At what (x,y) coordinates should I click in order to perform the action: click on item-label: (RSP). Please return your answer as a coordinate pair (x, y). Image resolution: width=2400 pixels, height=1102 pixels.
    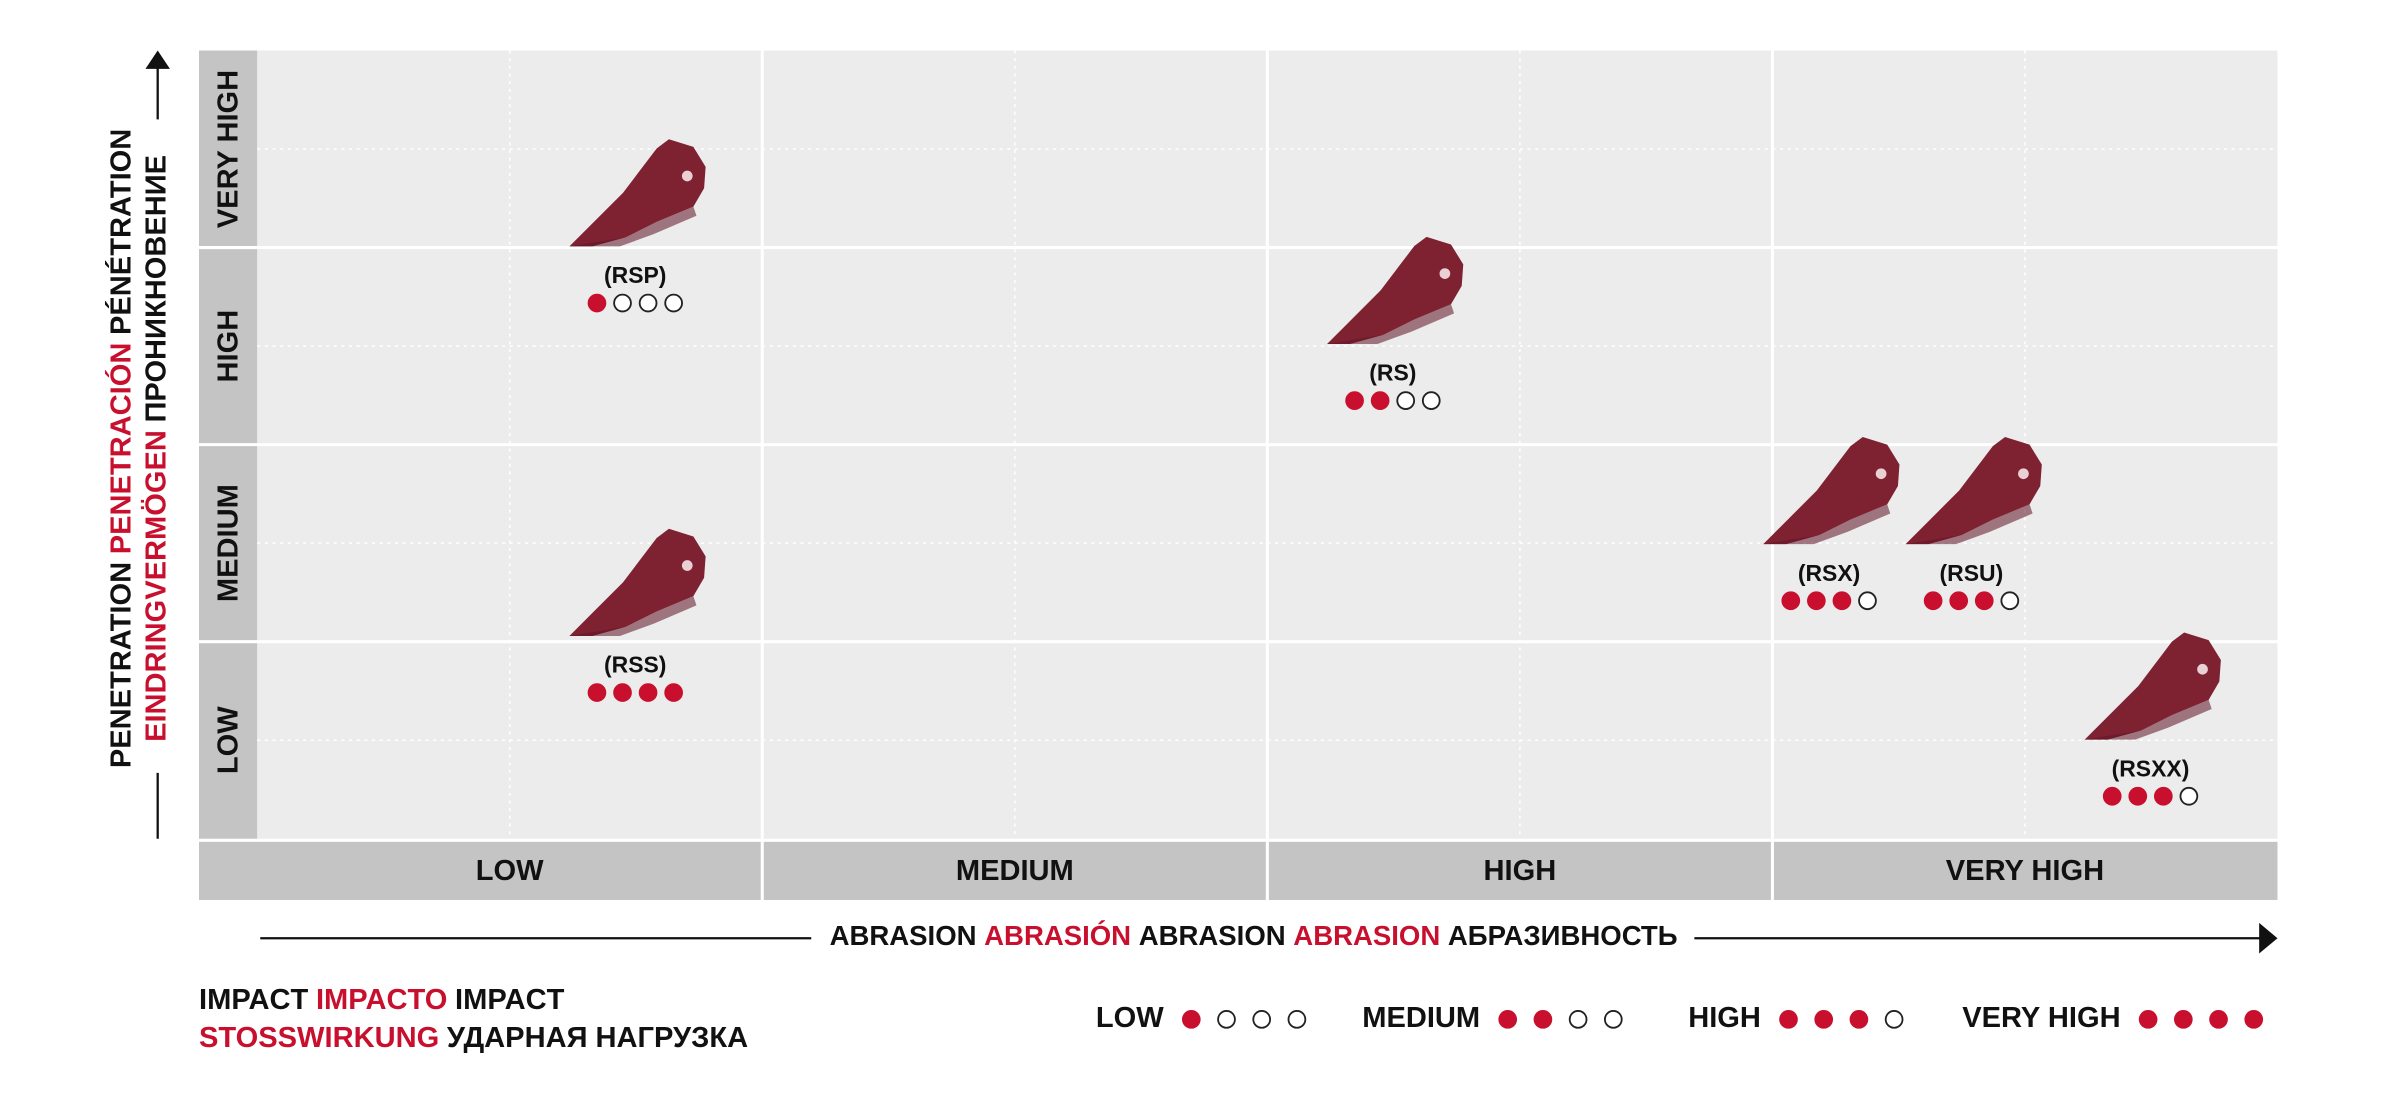
    Looking at the image, I should click on (635, 275).